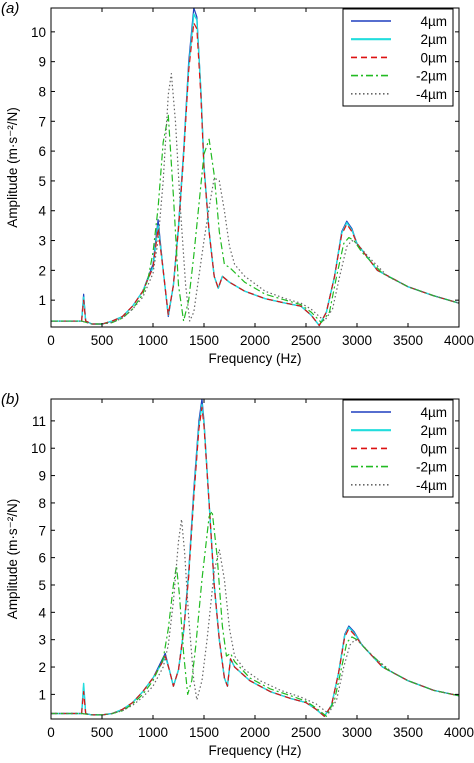 The image size is (474, 763). I want to click on y-tick-label: 11, so click(39, 421).